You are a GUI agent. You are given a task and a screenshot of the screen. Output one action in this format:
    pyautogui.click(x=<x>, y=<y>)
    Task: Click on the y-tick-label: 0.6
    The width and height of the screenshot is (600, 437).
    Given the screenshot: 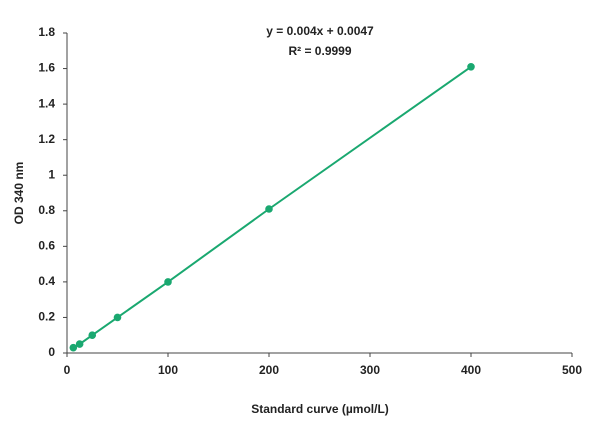 What is the action you would take?
    pyautogui.click(x=46, y=246)
    